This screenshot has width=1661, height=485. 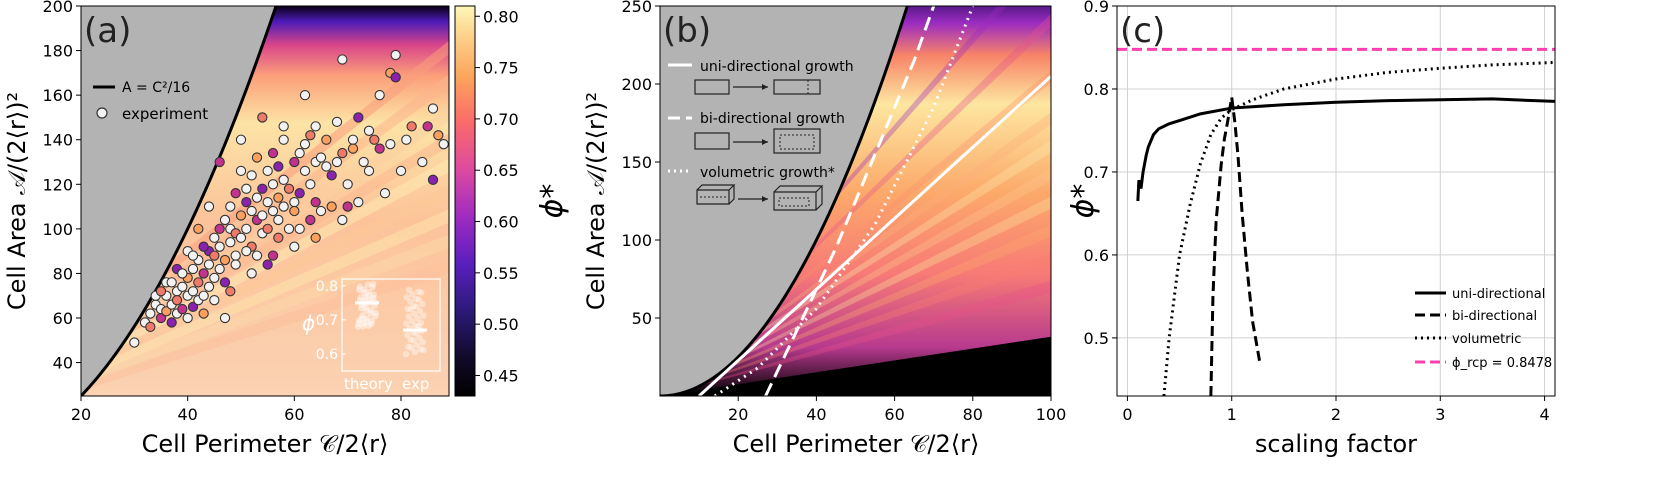 I want to click on legend-c-vol-label: volumetric, so click(x=1486, y=339).